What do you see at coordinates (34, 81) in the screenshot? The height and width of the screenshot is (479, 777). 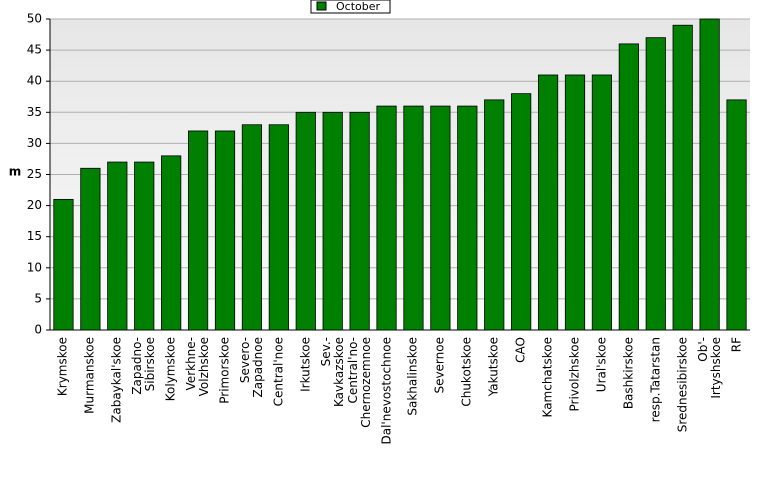 I see `y-tick-label: 40` at bounding box center [34, 81].